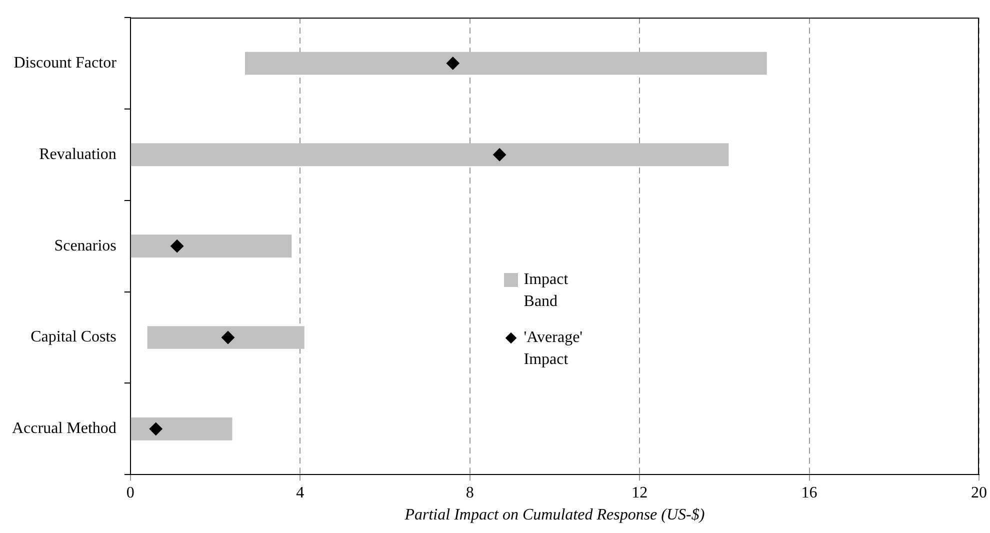 This screenshot has width=990, height=533. What do you see at coordinates (77, 154) in the screenshot?
I see `y-tick-label: Revaluation` at bounding box center [77, 154].